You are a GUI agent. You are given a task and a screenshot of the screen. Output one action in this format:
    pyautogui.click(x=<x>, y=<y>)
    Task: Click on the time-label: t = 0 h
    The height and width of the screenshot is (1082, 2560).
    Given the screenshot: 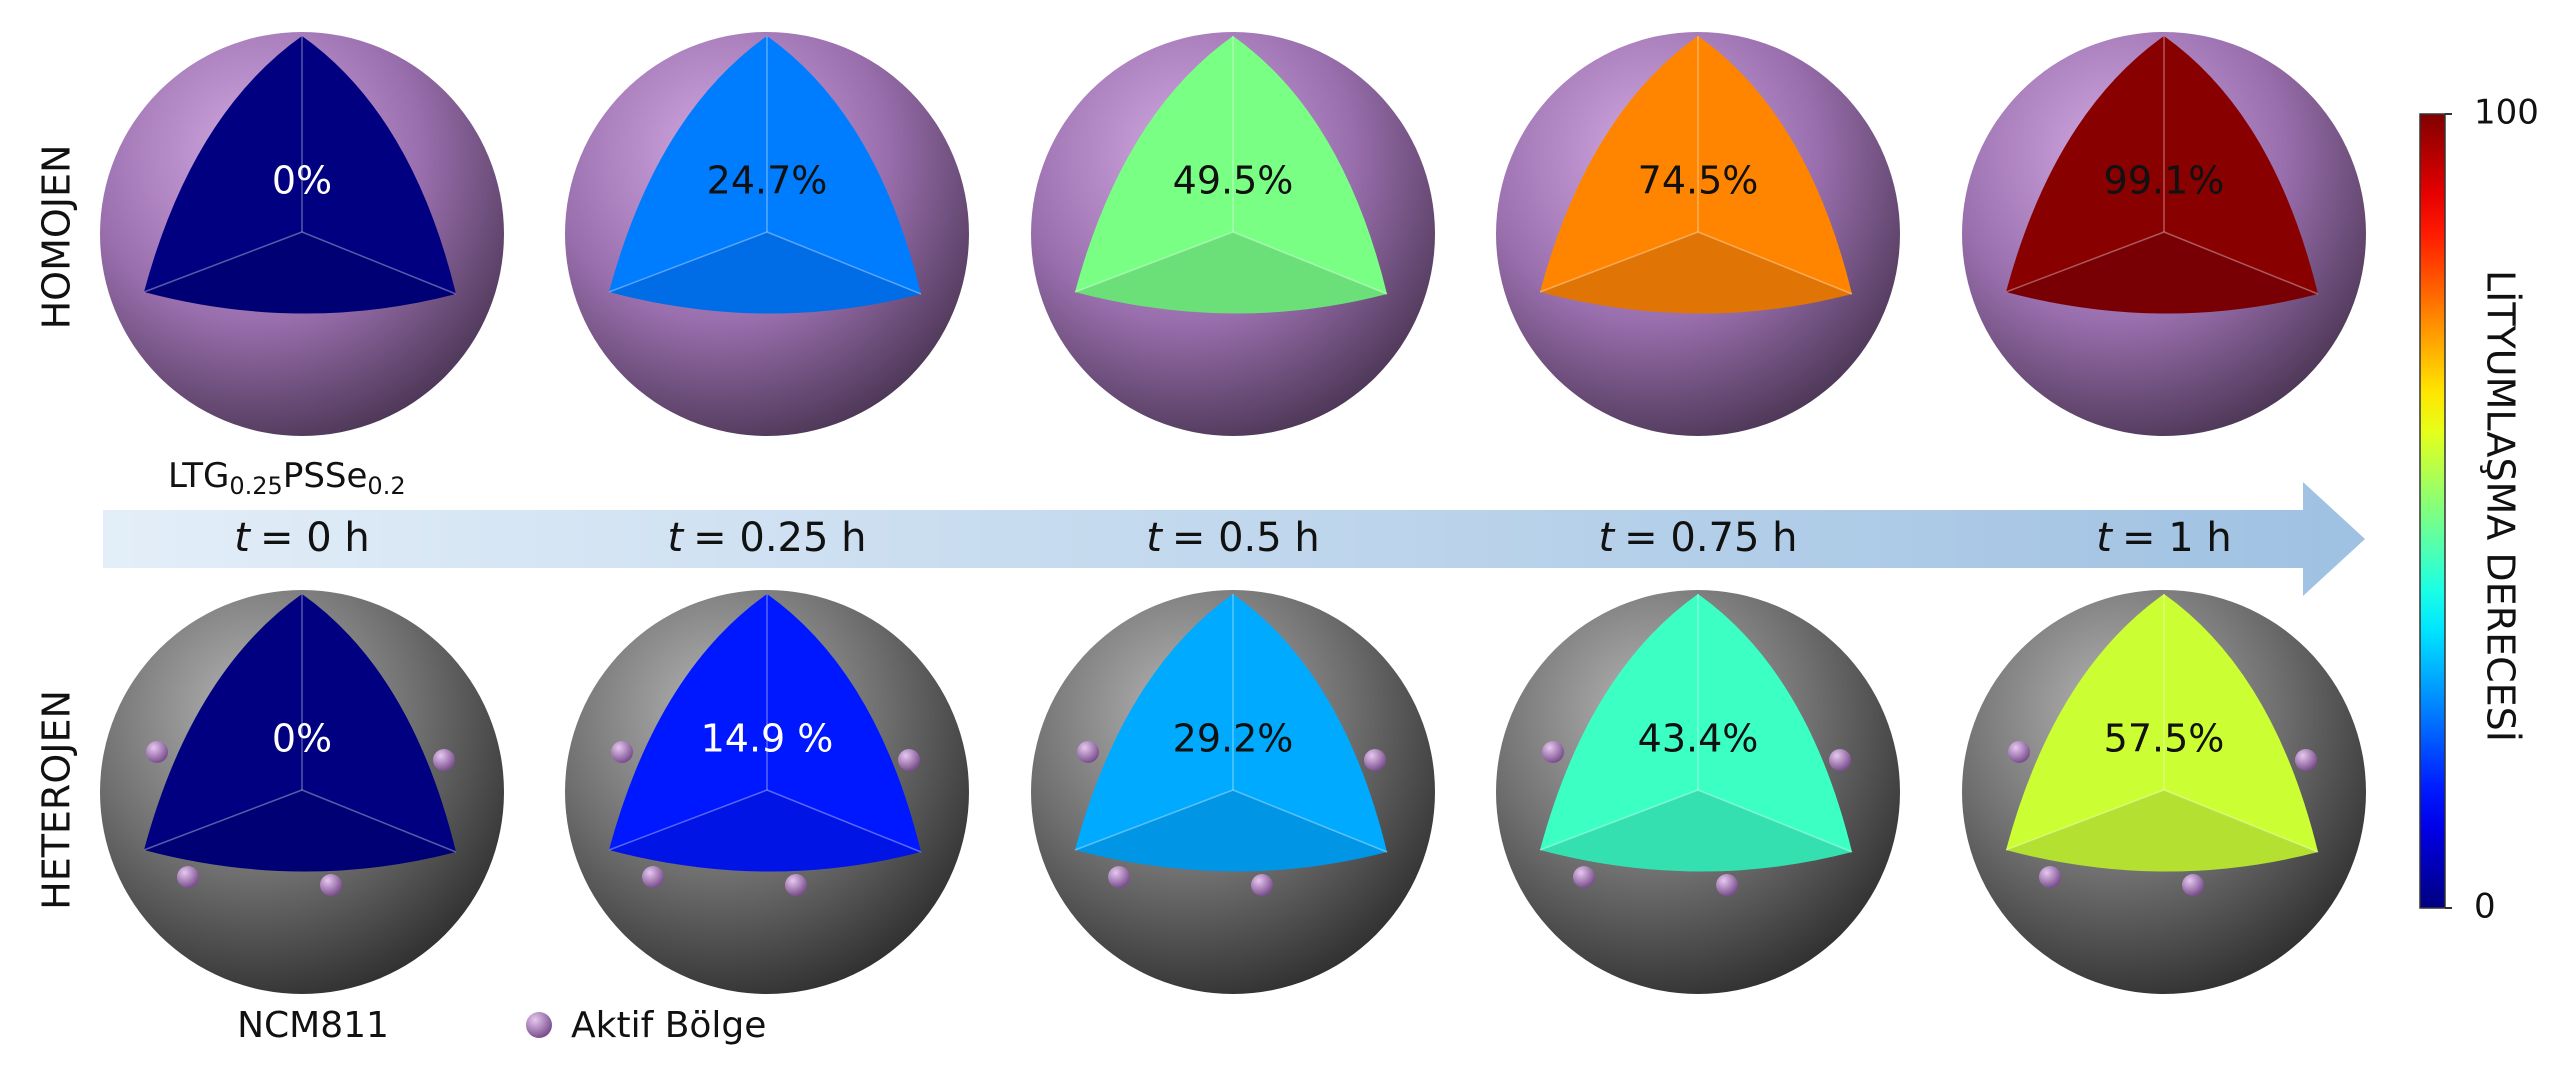 What is the action you would take?
    pyautogui.click(x=301, y=538)
    